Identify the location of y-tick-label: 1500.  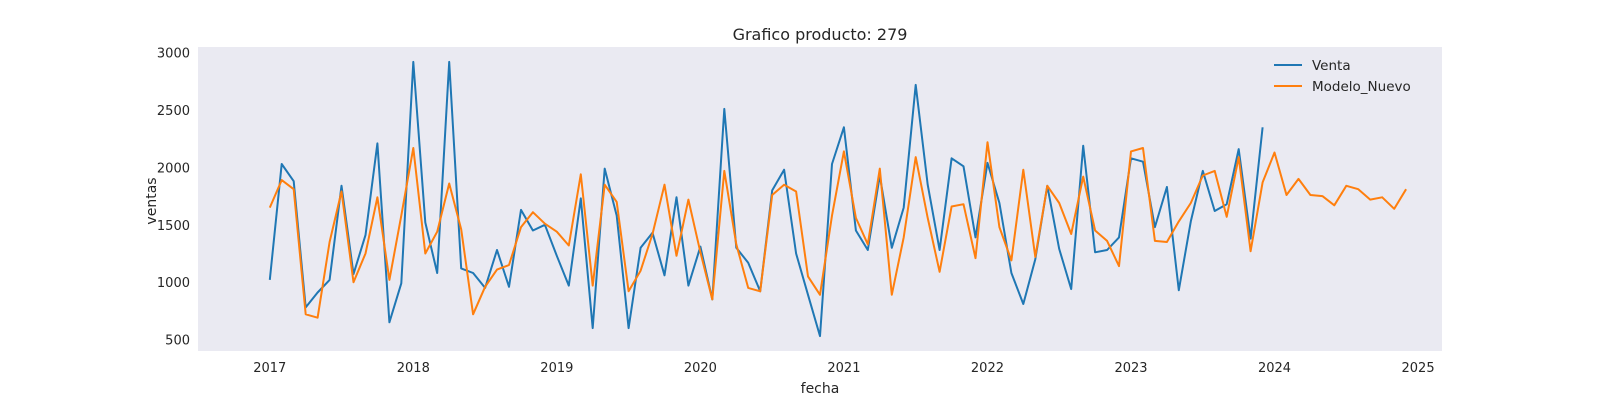
(173, 226).